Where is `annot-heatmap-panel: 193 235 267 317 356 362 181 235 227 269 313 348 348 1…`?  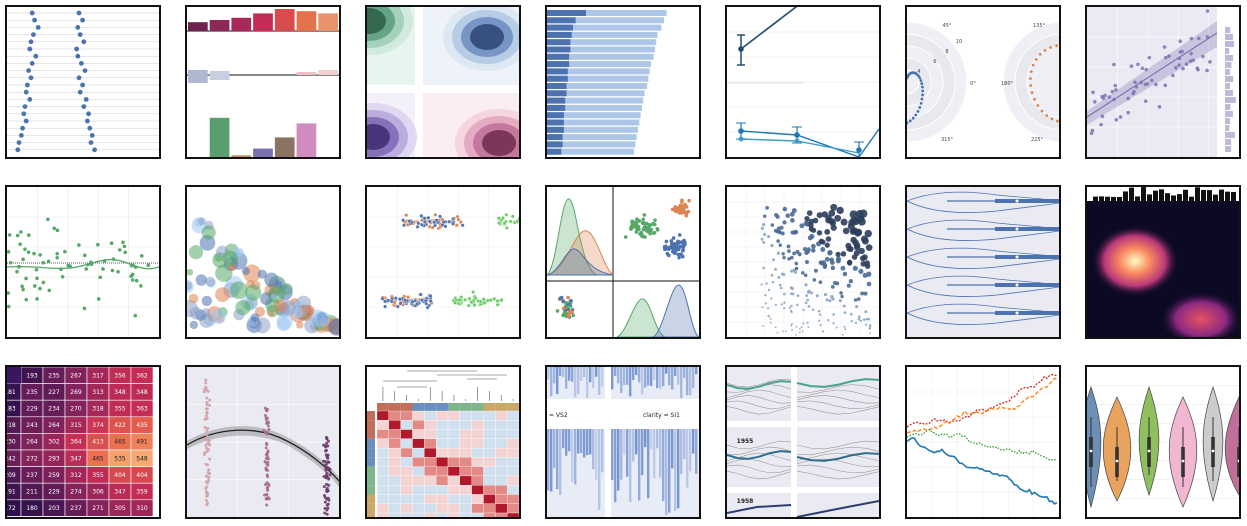 annot-heatmap-panel: 193 235 267 317 356 362 181 235 227 269 313 348 348 1… is located at coordinates (83, 442).